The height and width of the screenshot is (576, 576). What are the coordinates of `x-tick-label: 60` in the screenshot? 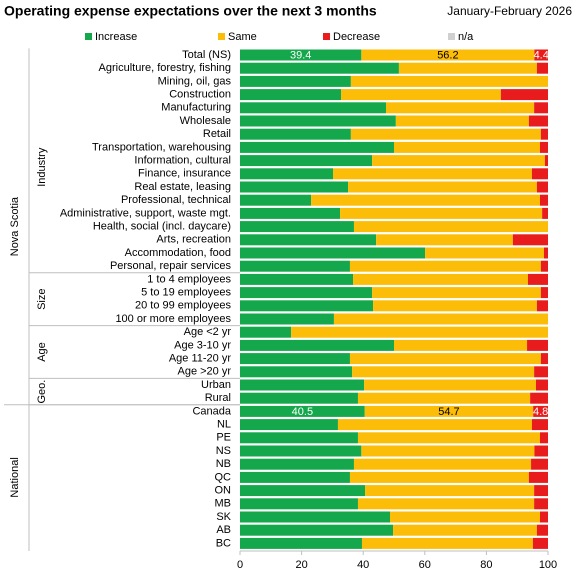 It's located at (425, 565).